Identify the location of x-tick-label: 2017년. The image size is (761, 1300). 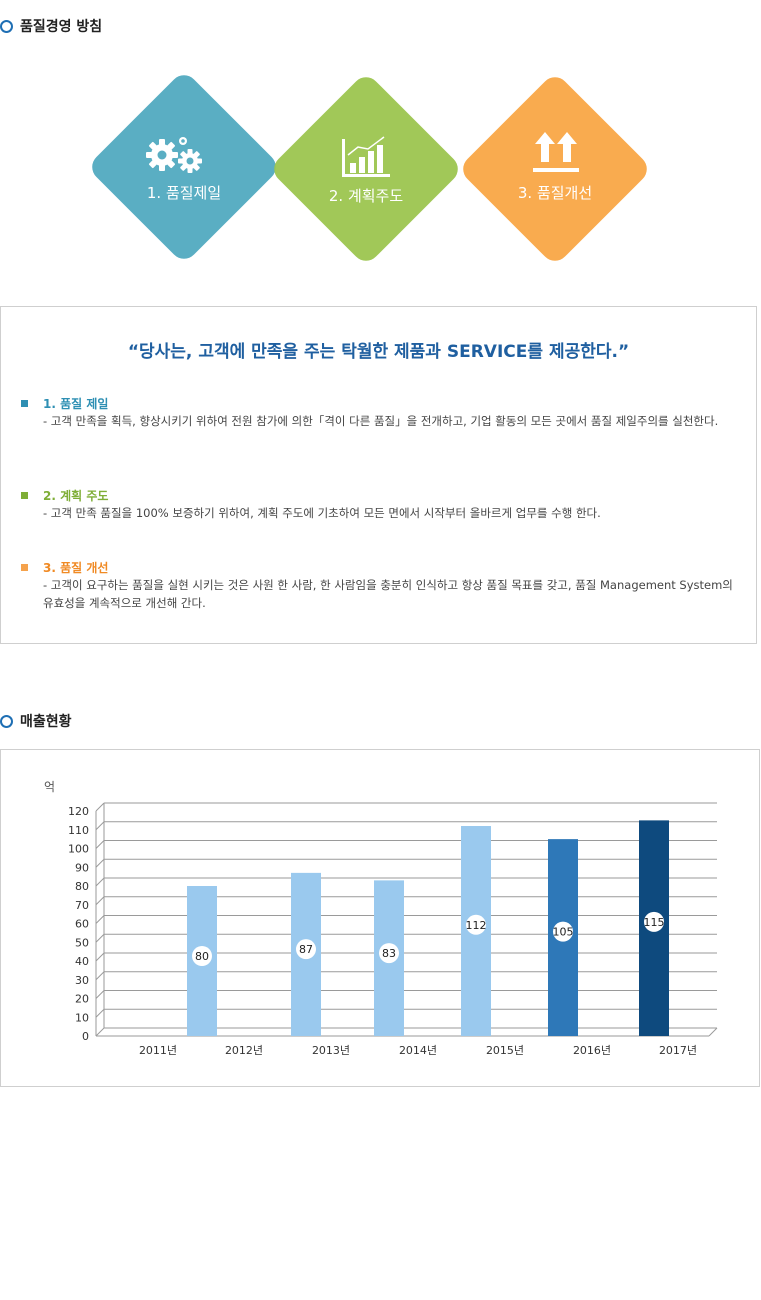
(678, 1050).